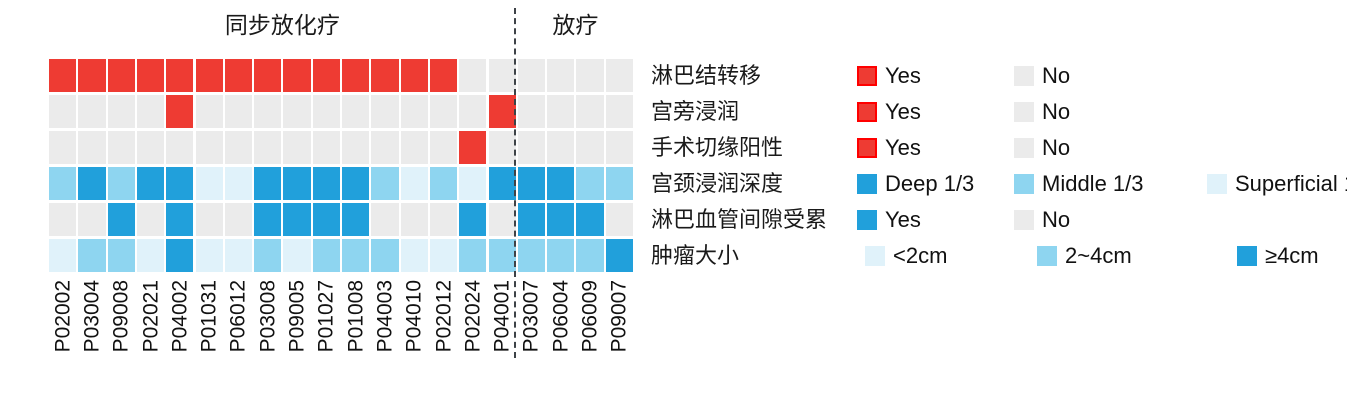 The width and height of the screenshot is (1347, 408). What do you see at coordinates (91, 334) in the screenshot?
I see `x-axis-label: P03004` at bounding box center [91, 334].